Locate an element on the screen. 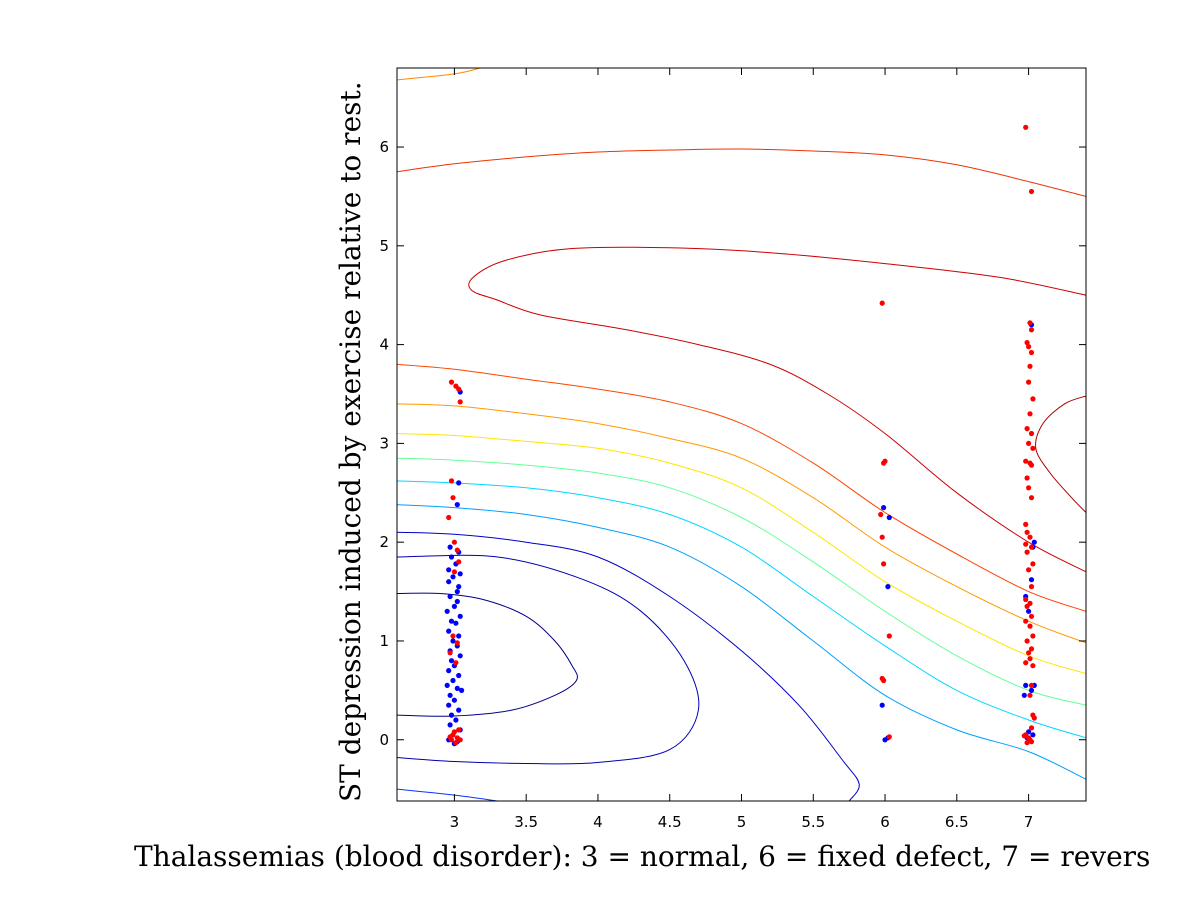  y-tick-label: 4 is located at coordinates (384, 345).